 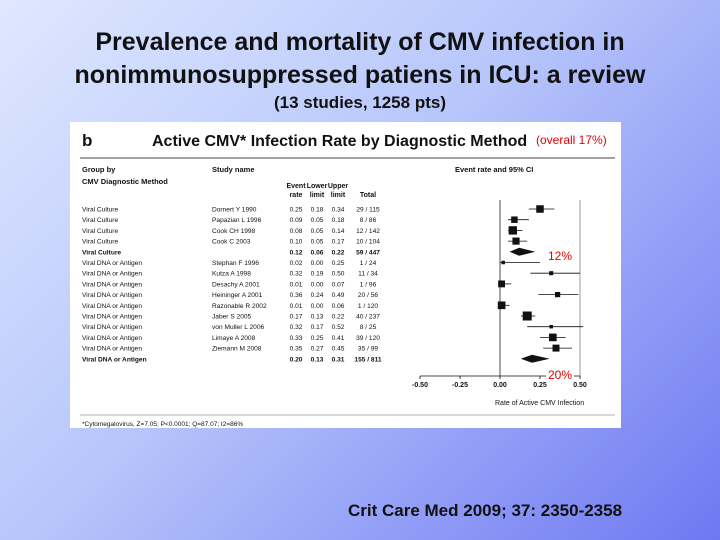 I want to click on row-value: 0.34, so click(x=338, y=210).